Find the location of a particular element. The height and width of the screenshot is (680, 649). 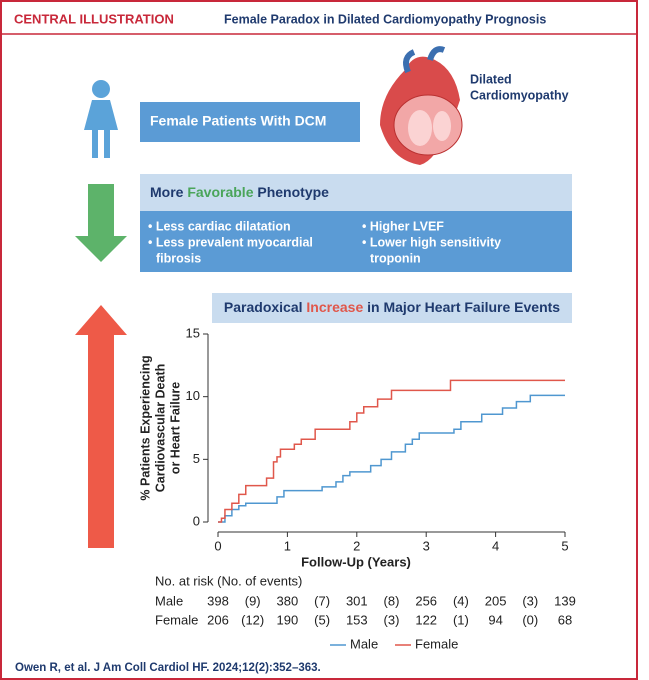

legend-label: Male is located at coordinates (364, 643).